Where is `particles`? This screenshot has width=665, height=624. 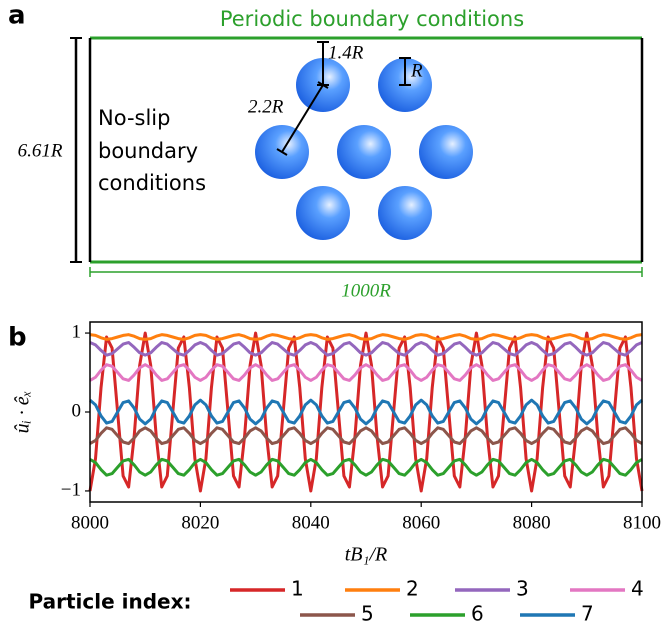
particles is located at coordinates (364, 149).